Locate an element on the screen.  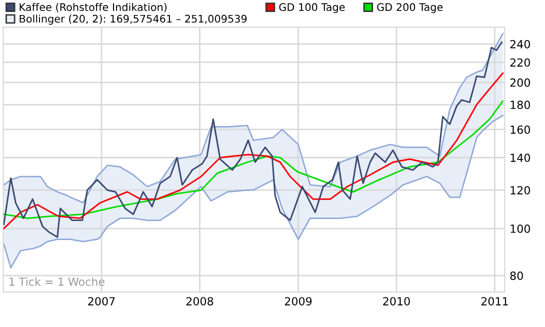
y-tick-label: 100 is located at coordinates (520, 228).